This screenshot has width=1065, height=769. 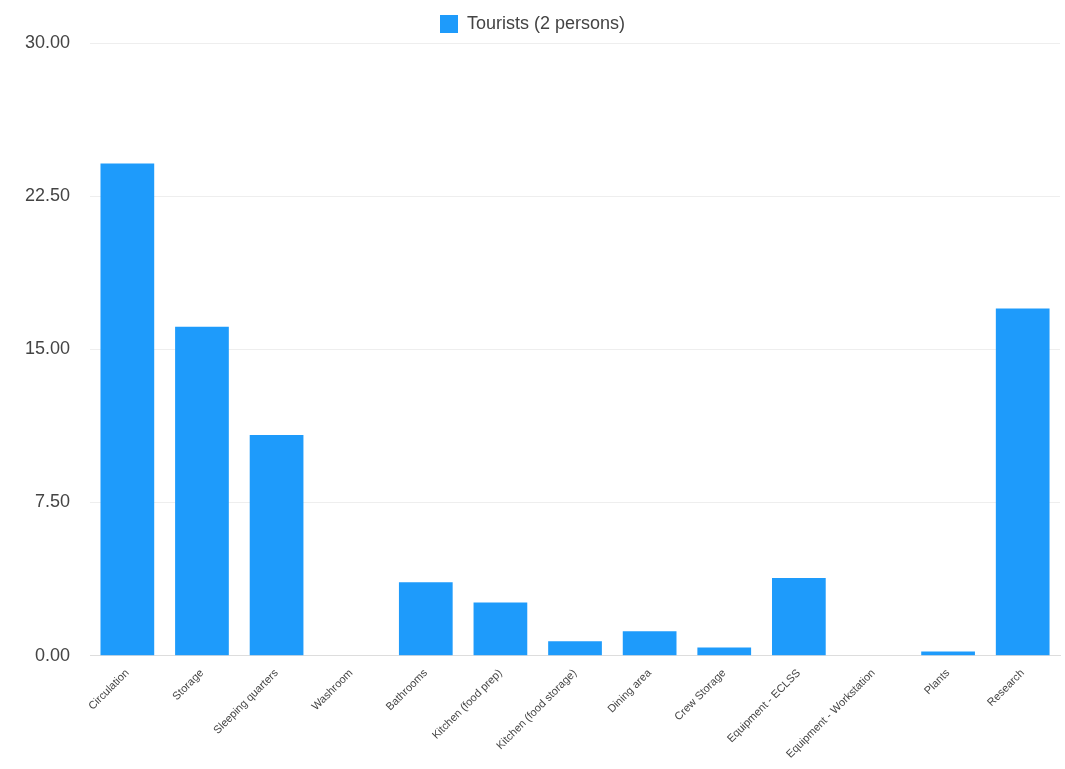 I want to click on legend-label: Tourists (2 persons), so click(x=546, y=22).